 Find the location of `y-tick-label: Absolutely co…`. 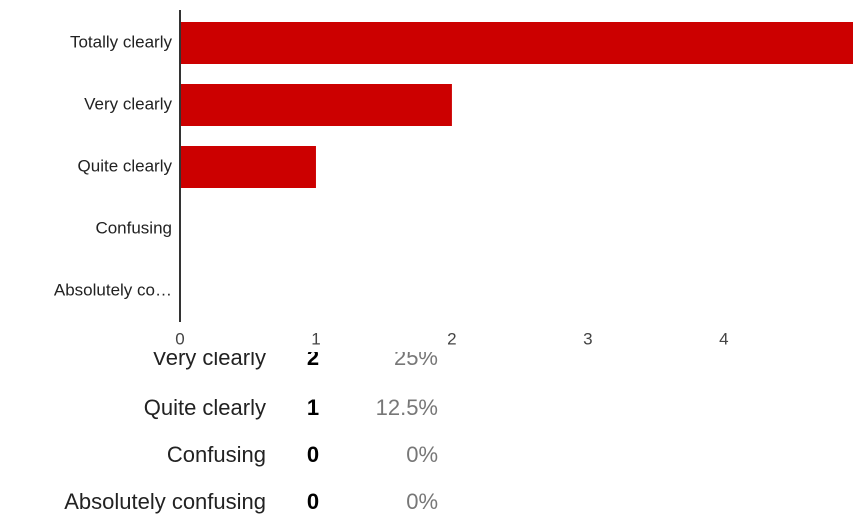

y-tick-label: Absolutely co… is located at coordinates (113, 289).